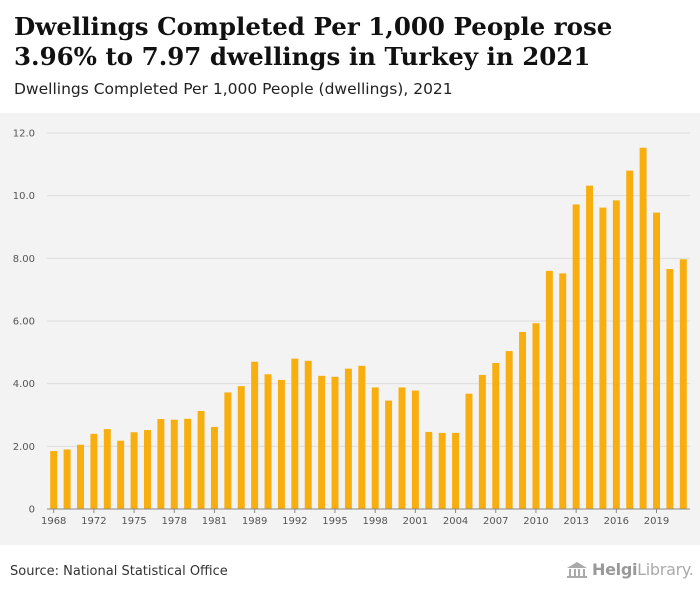 This screenshot has height=596, width=700. I want to click on y-axis: 0 2.00 4.00 6.00 8.00 10.0 12.0, so click(24, 322).